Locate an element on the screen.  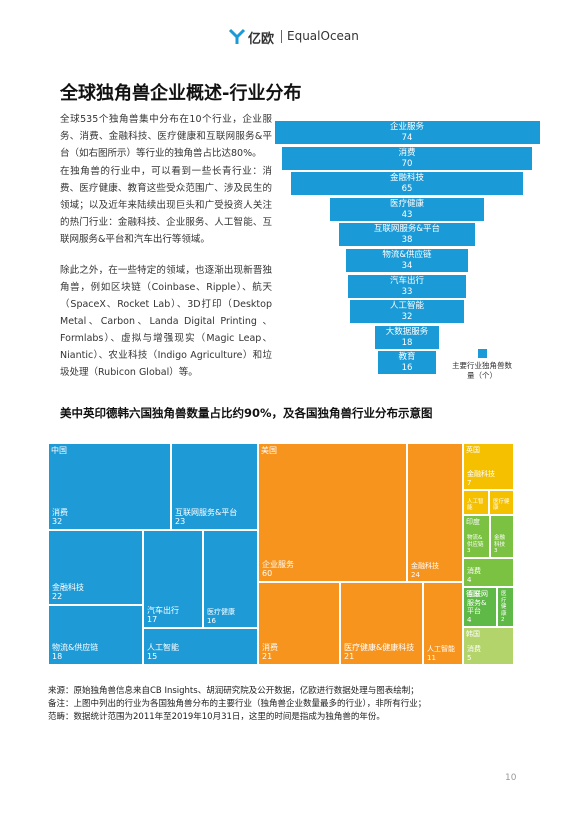
cell-value: 2 is located at coordinates (503, 620).